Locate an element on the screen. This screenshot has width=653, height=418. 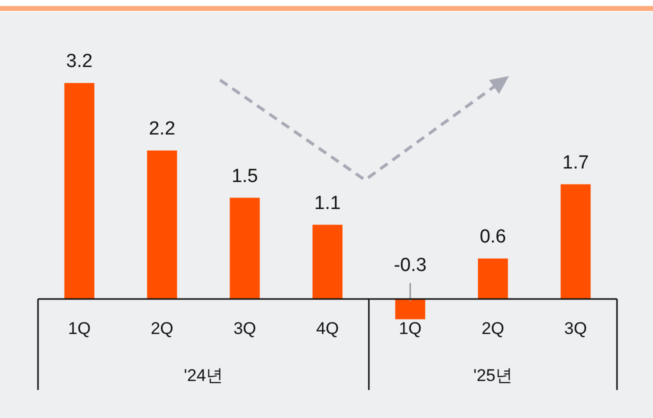
data-label: 1.5 is located at coordinates (245, 176).